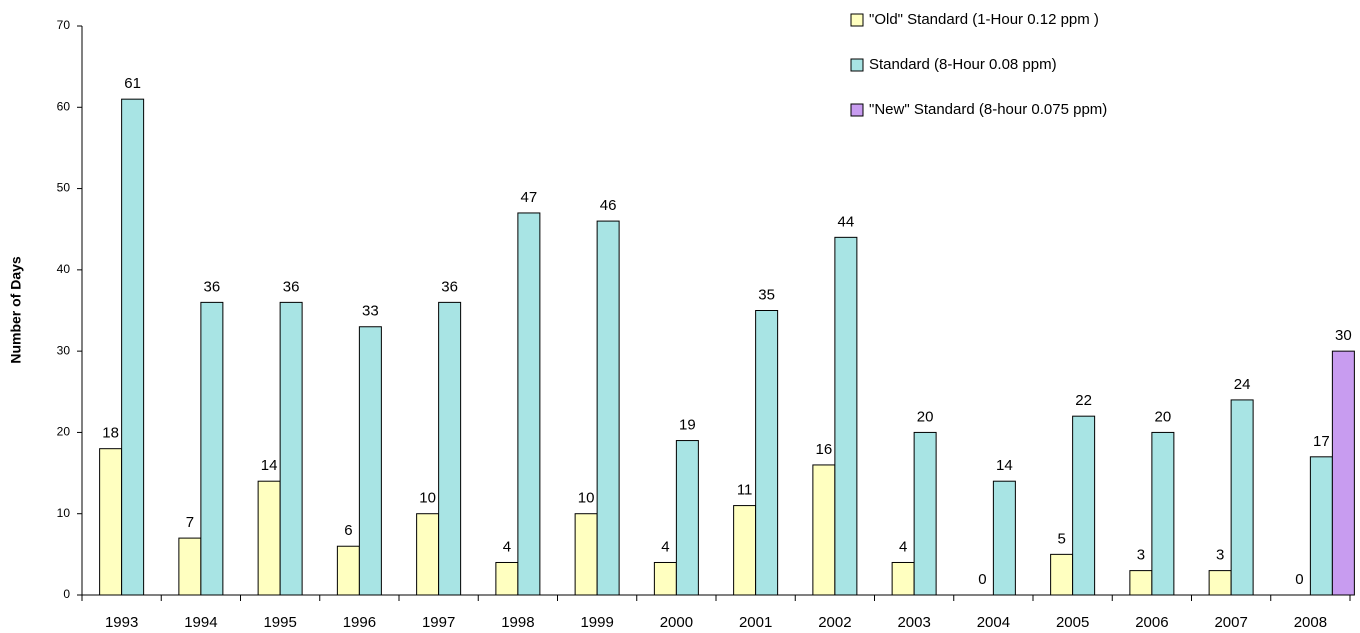  Describe the element at coordinates (766, 294) in the screenshot. I see `value-label: 35` at that location.